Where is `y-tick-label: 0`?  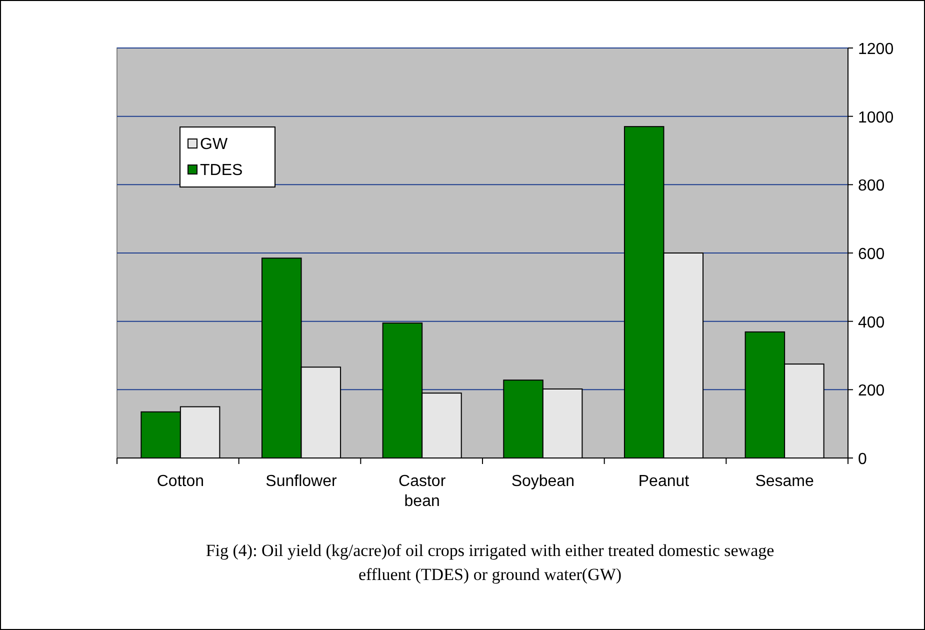
y-tick-label: 0 is located at coordinates (862, 459).